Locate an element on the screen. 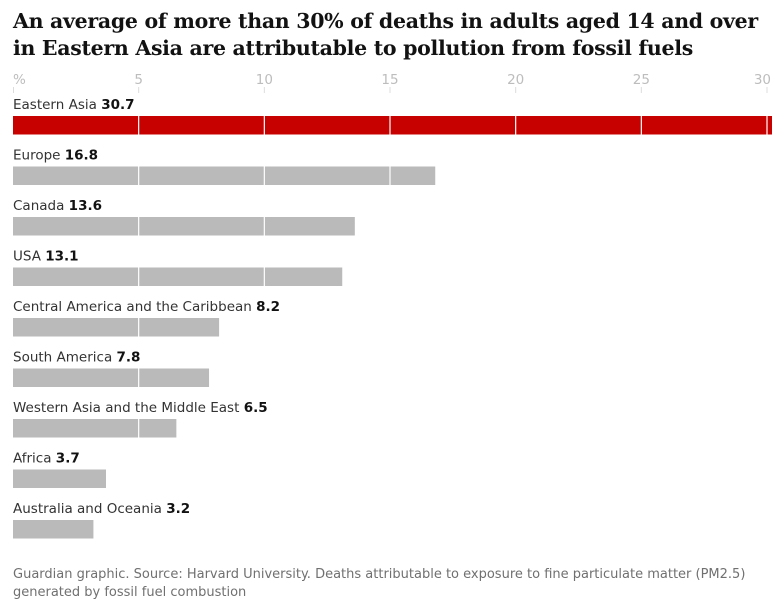 Image resolution: width=772 pixels, height=603 pixels. category-label: USA 13.1 is located at coordinates (46, 257).